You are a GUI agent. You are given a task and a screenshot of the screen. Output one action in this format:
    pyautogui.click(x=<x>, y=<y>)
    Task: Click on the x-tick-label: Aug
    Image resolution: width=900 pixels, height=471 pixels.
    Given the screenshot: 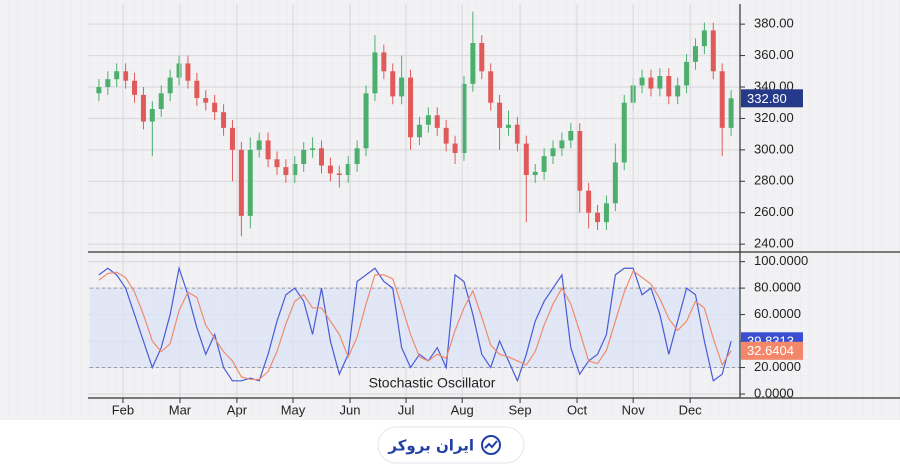 What is the action you would take?
    pyautogui.click(x=462, y=409)
    